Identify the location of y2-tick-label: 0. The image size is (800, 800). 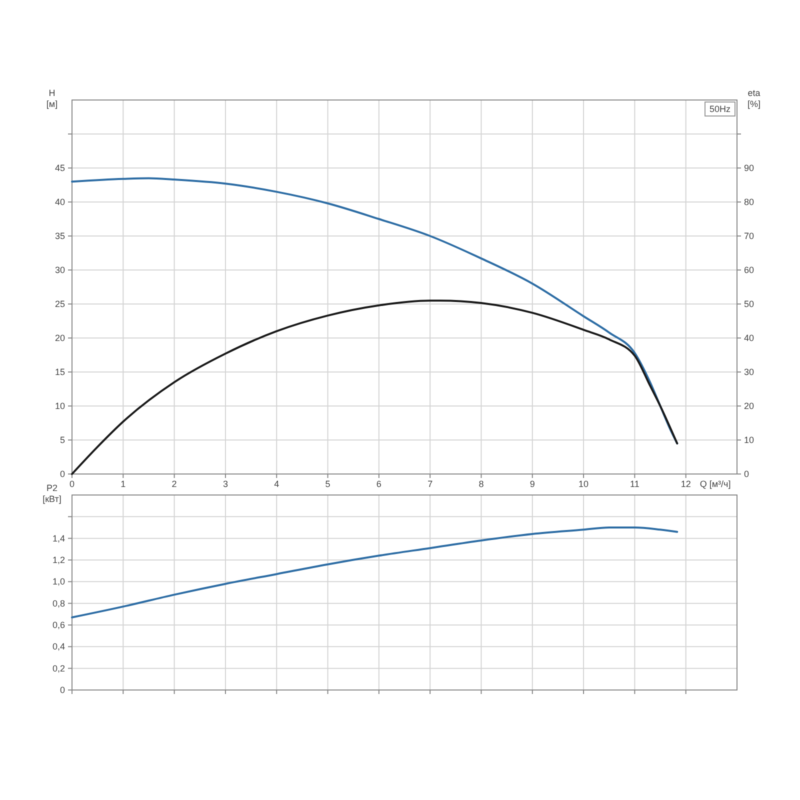
(747, 474).